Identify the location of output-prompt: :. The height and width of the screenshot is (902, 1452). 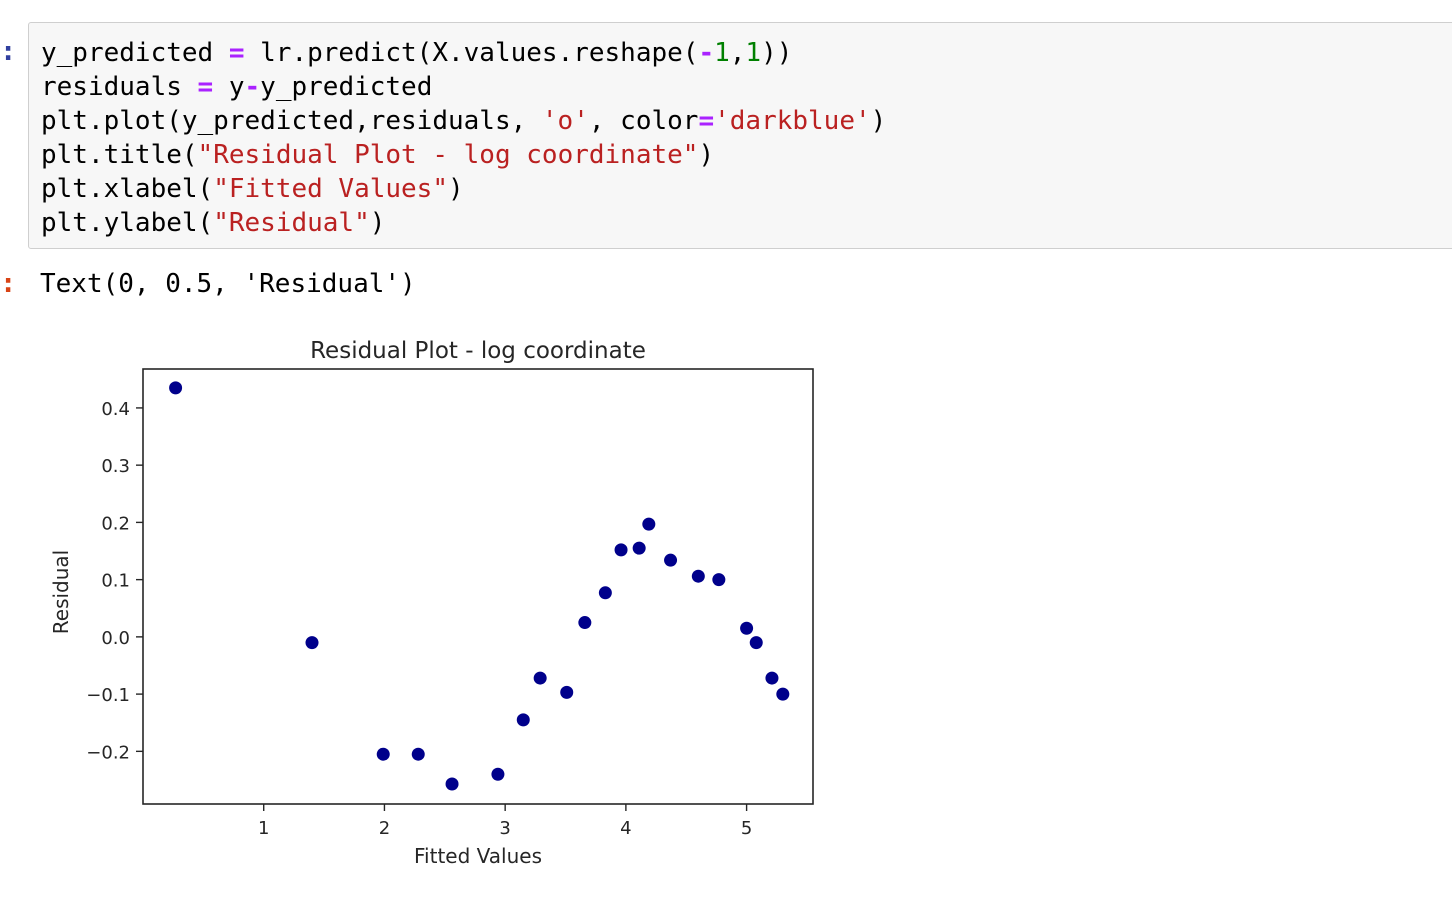
(8, 283).